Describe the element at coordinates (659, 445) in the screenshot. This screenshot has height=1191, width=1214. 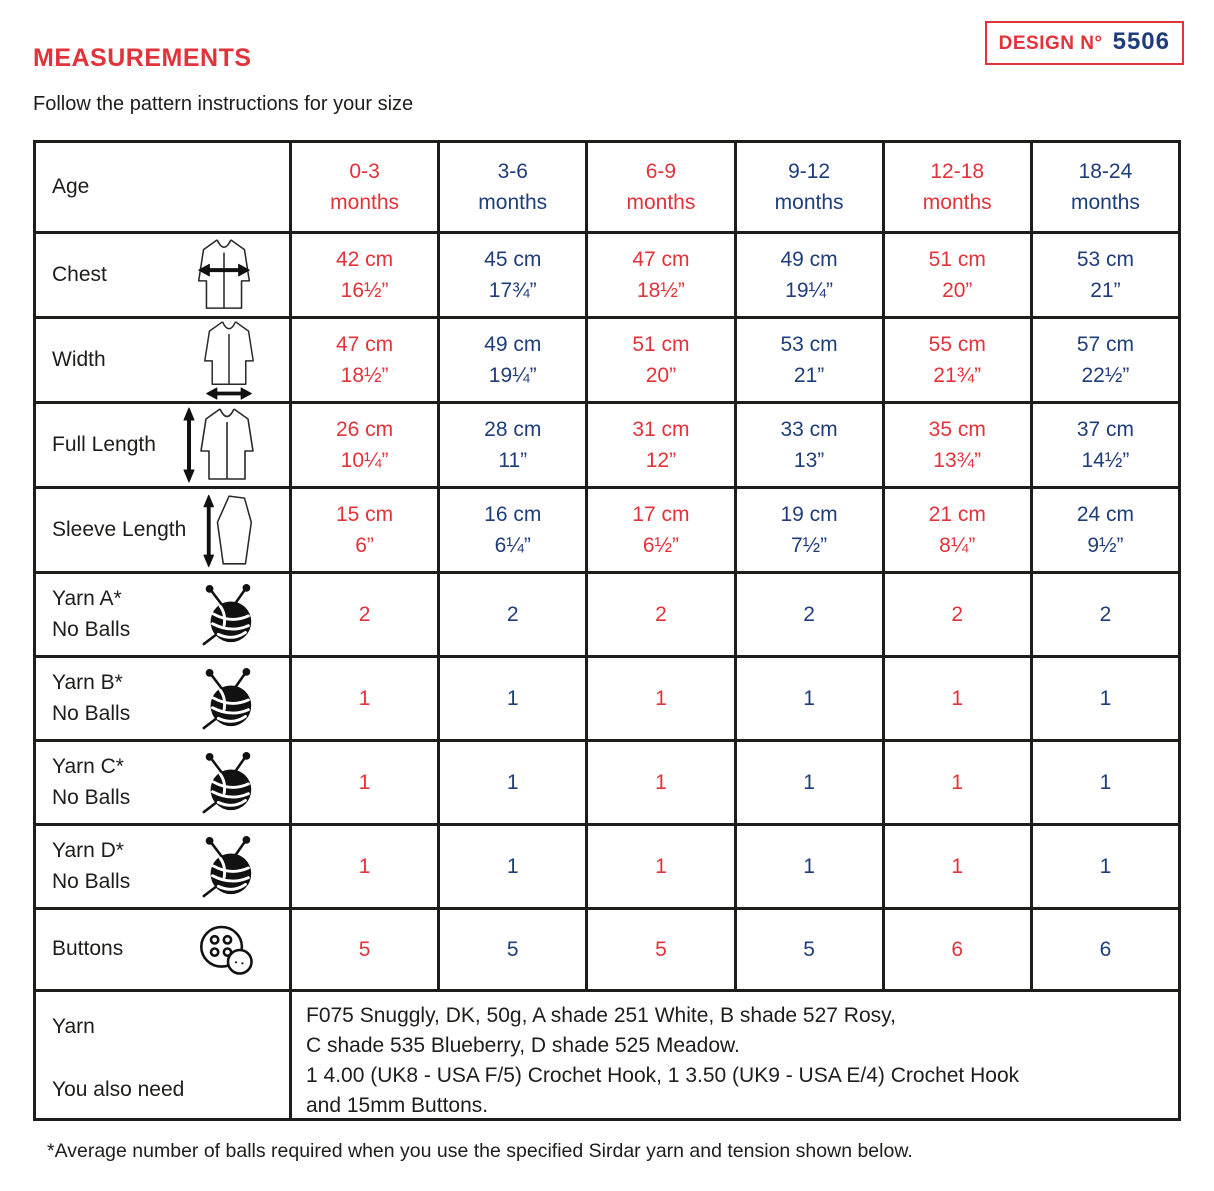
I see `full-length-value-cell: 31 cm 12”` at that location.